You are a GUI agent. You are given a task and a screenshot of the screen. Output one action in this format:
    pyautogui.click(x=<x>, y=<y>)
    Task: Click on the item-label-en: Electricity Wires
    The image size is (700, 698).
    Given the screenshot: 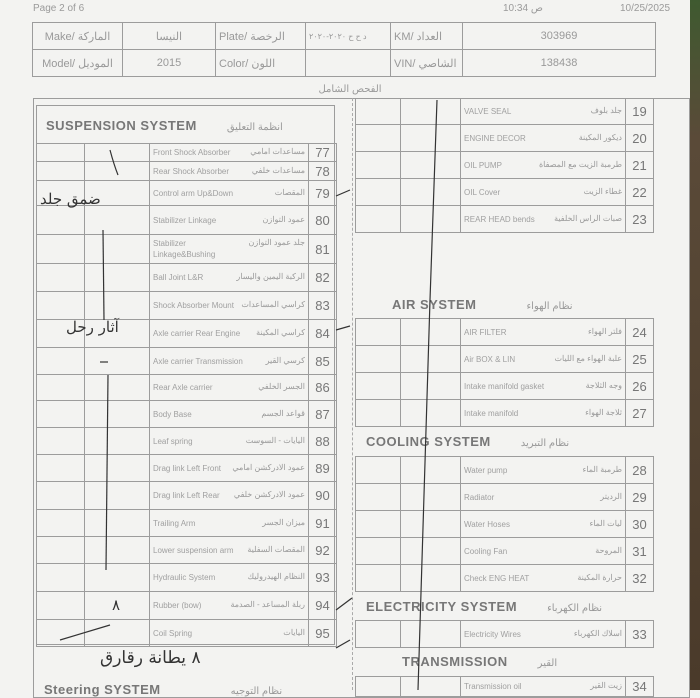 What is the action you would take?
    pyautogui.click(x=492, y=634)
    